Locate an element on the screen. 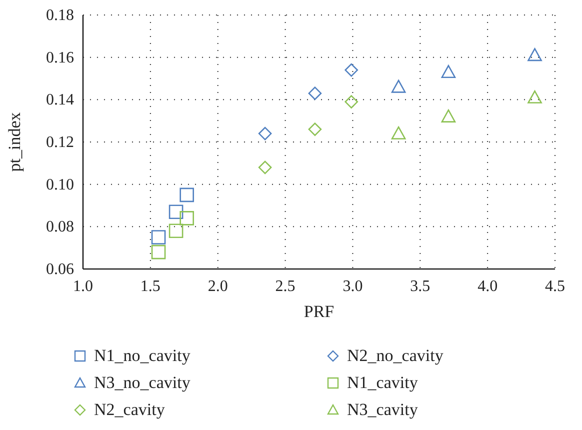 The width and height of the screenshot is (582, 430). x-tick-label: 4.0 is located at coordinates (488, 286).